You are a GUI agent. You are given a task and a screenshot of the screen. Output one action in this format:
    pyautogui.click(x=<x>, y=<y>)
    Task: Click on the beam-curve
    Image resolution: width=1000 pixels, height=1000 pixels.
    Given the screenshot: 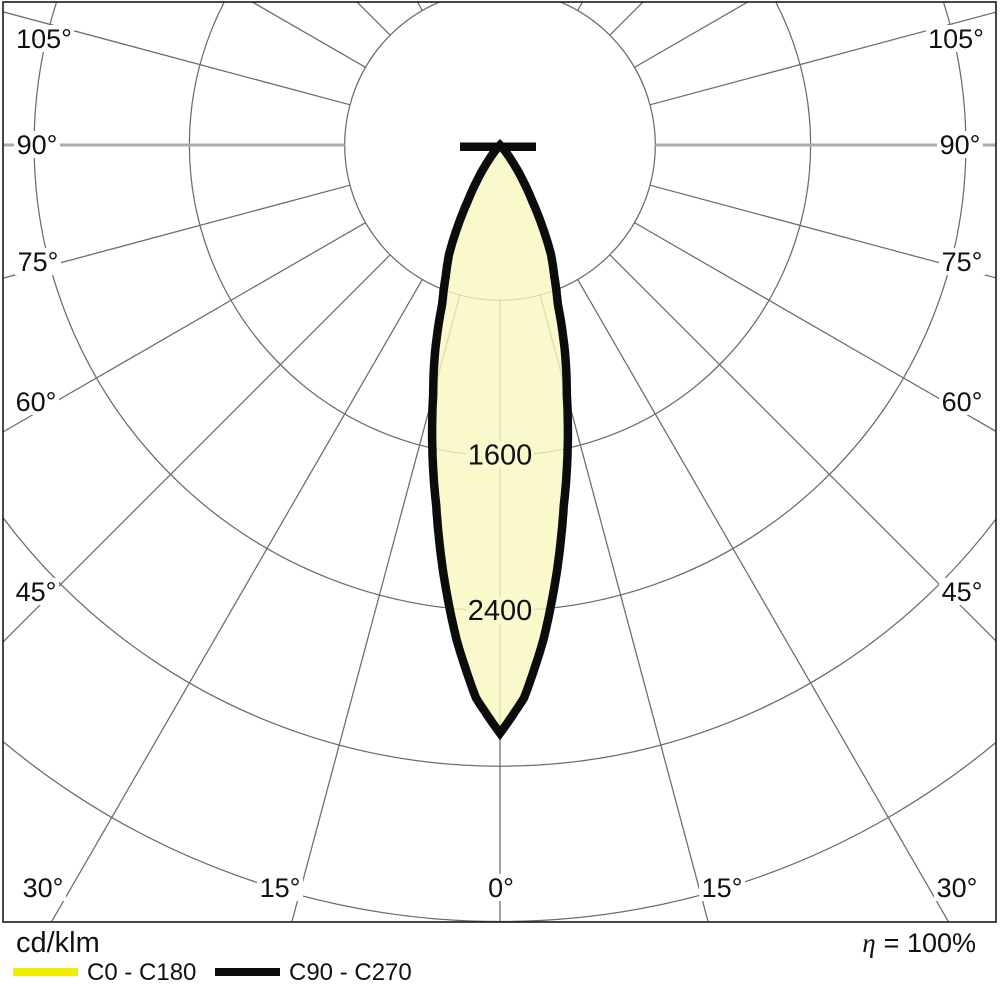 What is the action you would take?
    pyautogui.click(x=500, y=439)
    